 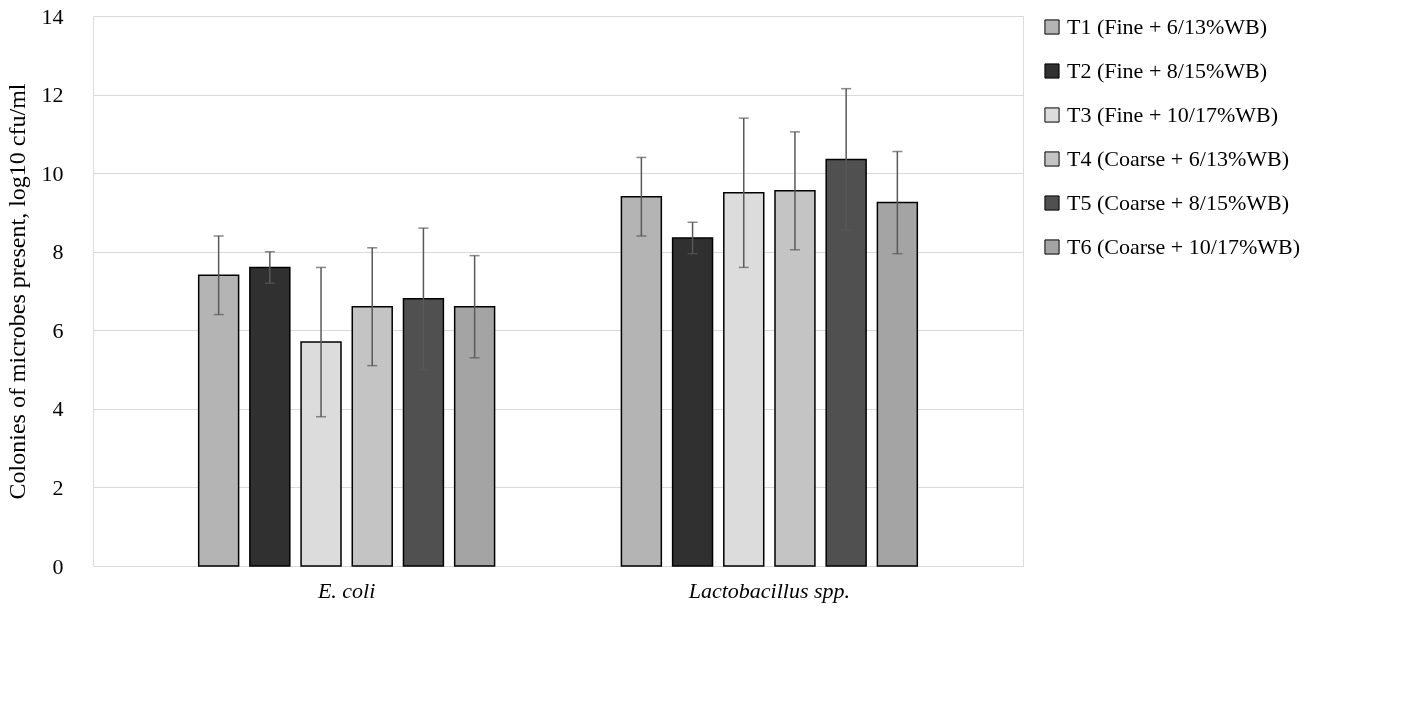 What do you see at coordinates (52, 173) in the screenshot?
I see `y-tick-label: 10` at bounding box center [52, 173].